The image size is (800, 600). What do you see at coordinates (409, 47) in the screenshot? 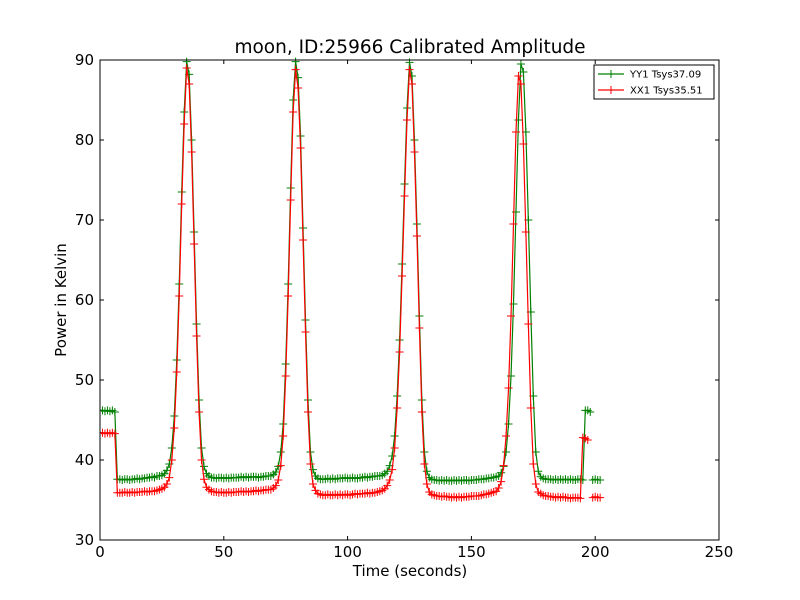
I see `chart-title: moon, ID:25966 Calibrated Amplitude` at bounding box center [409, 47].